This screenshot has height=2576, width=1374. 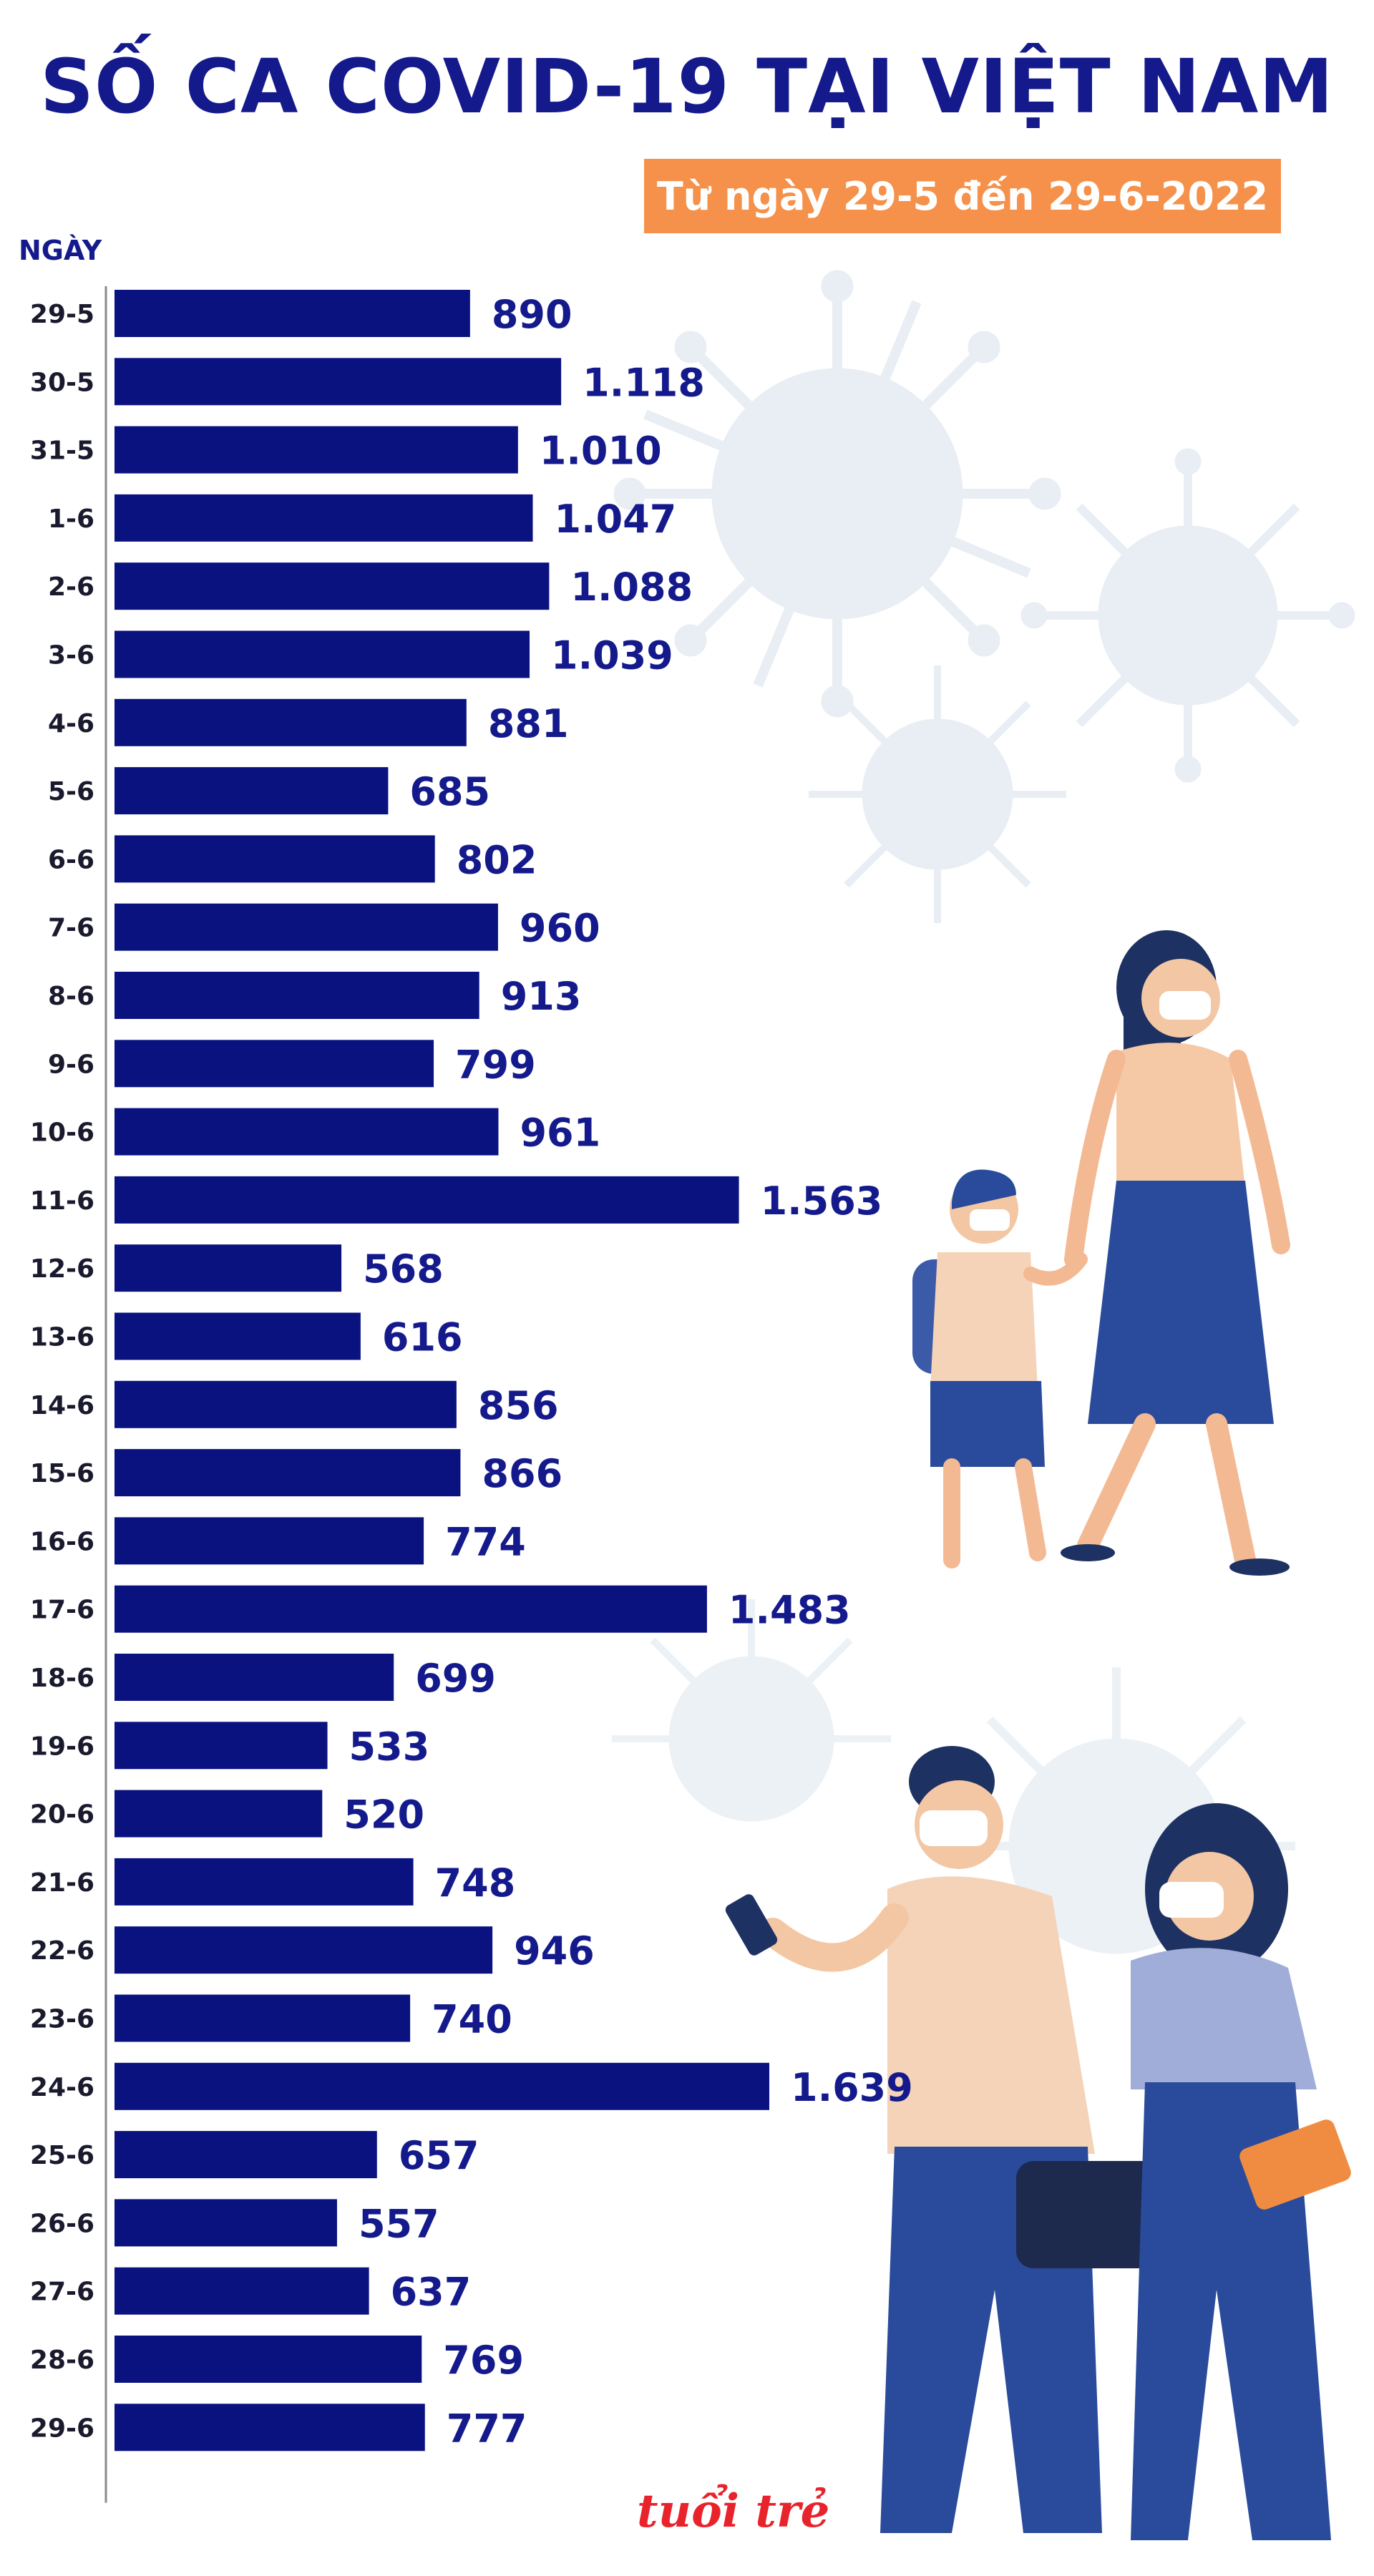 What do you see at coordinates (631, 587) in the screenshot?
I see `value-label: 1.088` at bounding box center [631, 587].